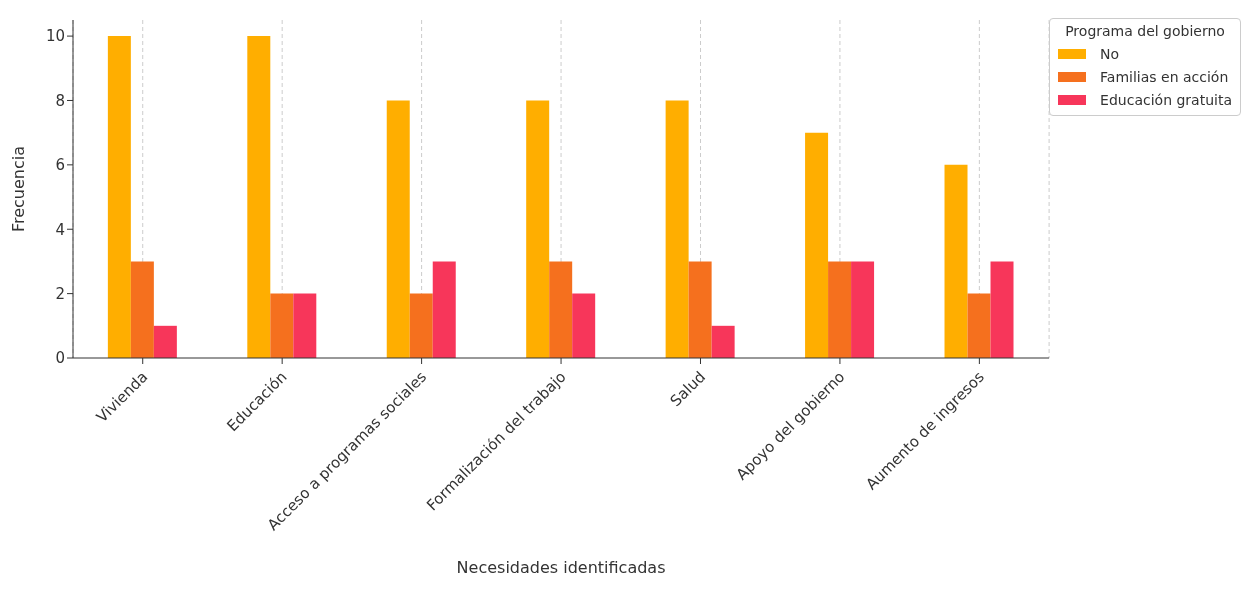  What do you see at coordinates (55, 36) in the screenshot?
I see `y-tick-label: 10` at bounding box center [55, 36].